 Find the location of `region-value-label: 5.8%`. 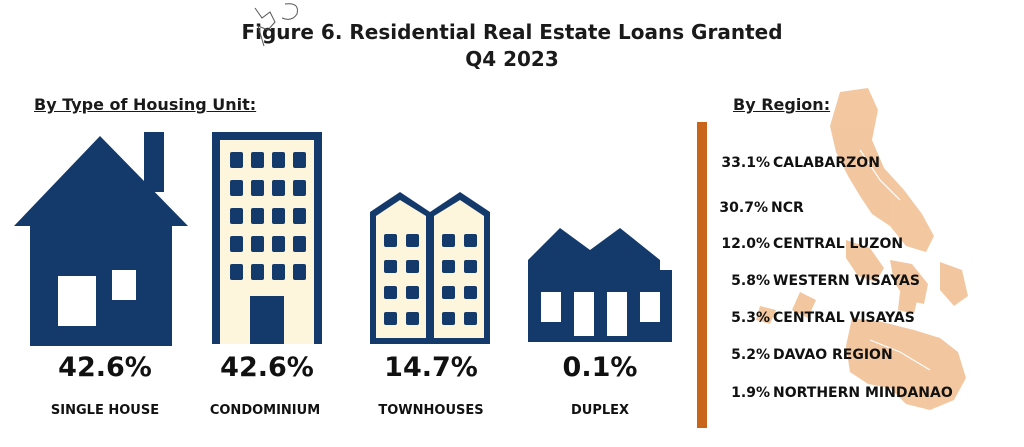

region-value-label: 5.8% is located at coordinates (750, 281).